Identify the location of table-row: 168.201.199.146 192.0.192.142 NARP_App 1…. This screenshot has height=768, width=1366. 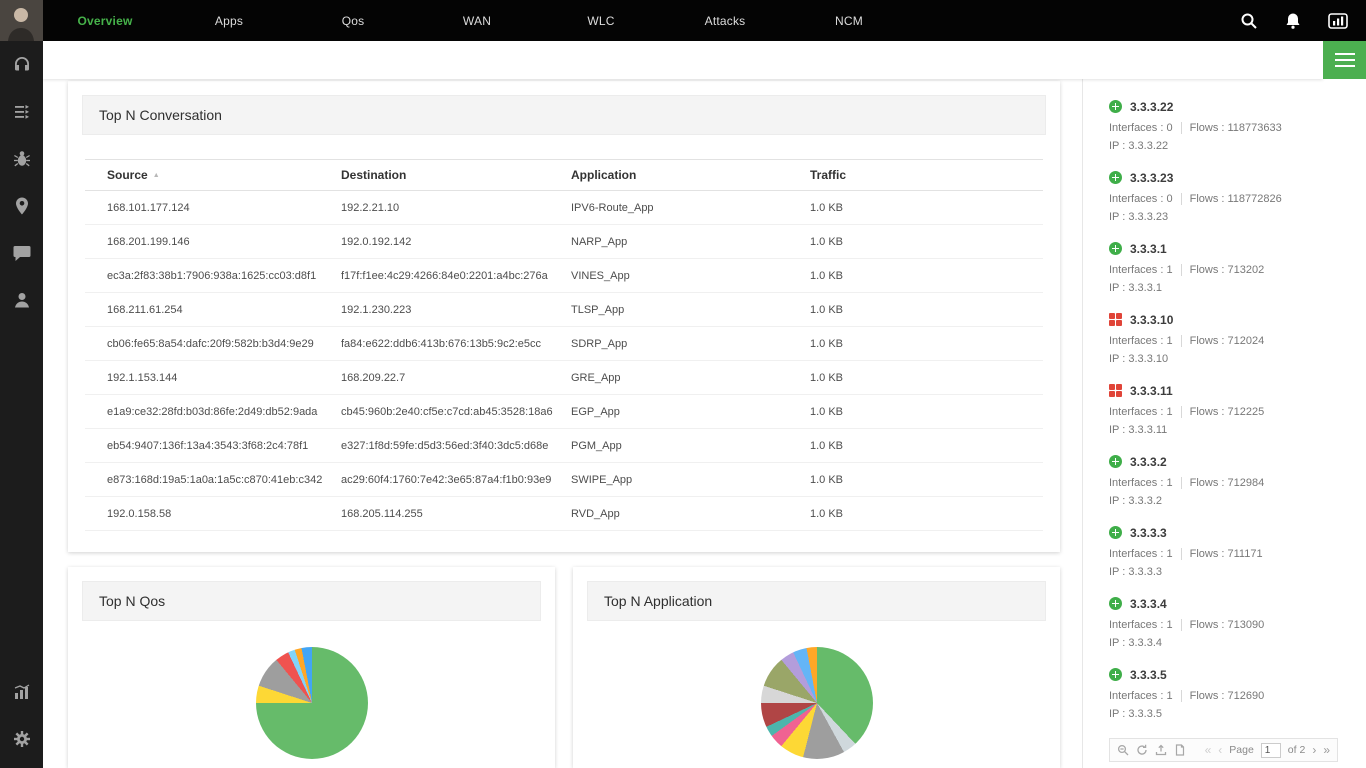
(564, 242).